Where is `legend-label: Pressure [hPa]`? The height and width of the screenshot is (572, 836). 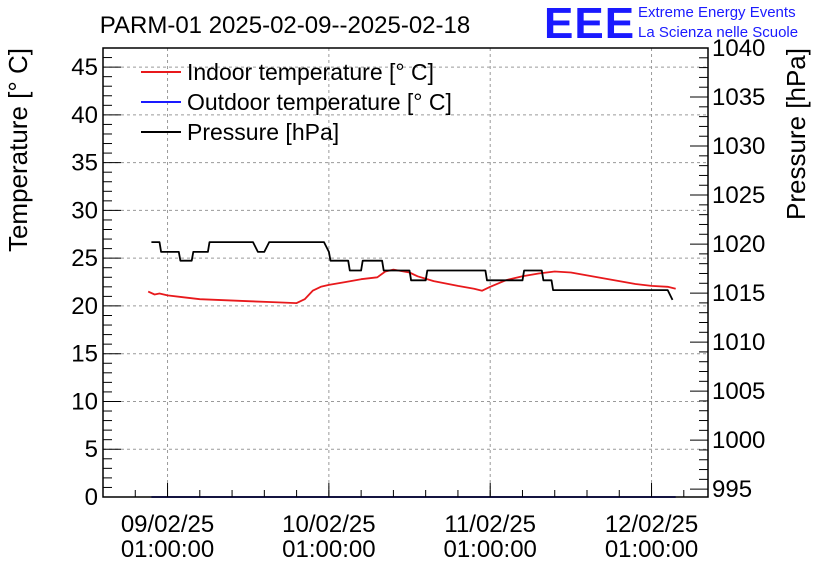 legend-label: Pressure [hPa] is located at coordinates (263, 132).